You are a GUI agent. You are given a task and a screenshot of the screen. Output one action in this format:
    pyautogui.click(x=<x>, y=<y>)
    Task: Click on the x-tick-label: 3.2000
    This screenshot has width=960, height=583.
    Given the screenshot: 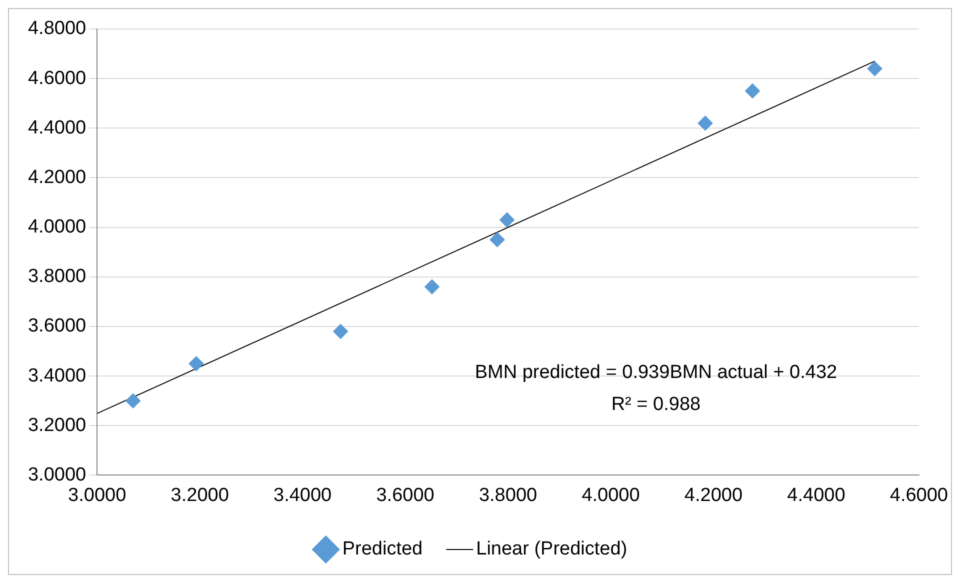 What is the action you would take?
    pyautogui.click(x=199, y=495)
    